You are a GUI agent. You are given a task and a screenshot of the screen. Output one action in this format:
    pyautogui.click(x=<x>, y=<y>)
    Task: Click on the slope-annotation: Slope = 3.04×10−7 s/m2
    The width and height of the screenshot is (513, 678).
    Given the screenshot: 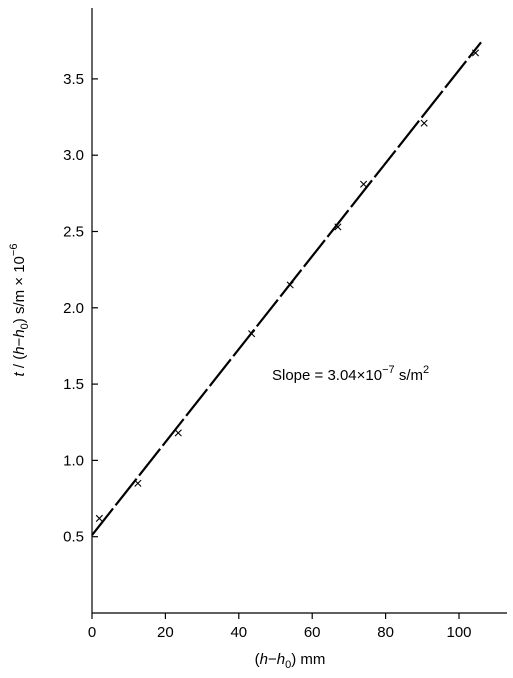 What is the action you would take?
    pyautogui.click(x=350, y=374)
    